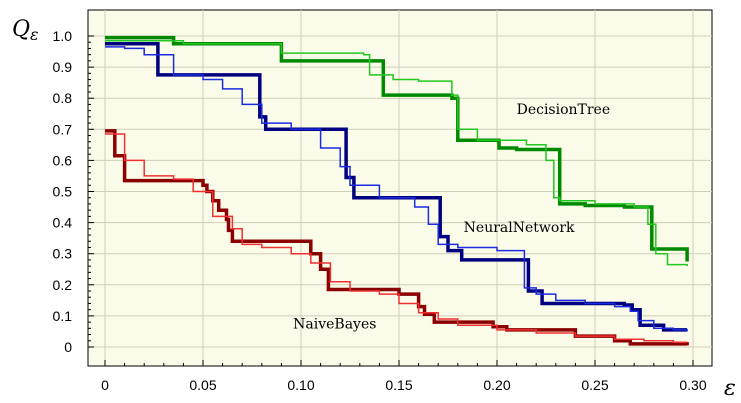 This screenshot has height=403, width=741. Describe the element at coordinates (398, 385) in the screenshot. I see `x-tick-label: 0.15` at that location.